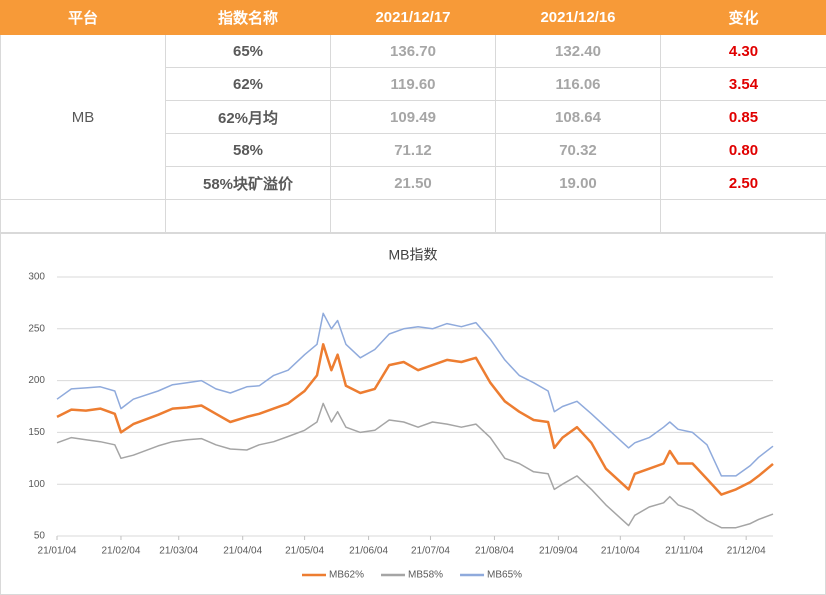 This screenshot has height=595, width=826. I want to click on header-row: 平台 指数名称 2021/12/17 2021/12/16 变化, so click(413, 17).